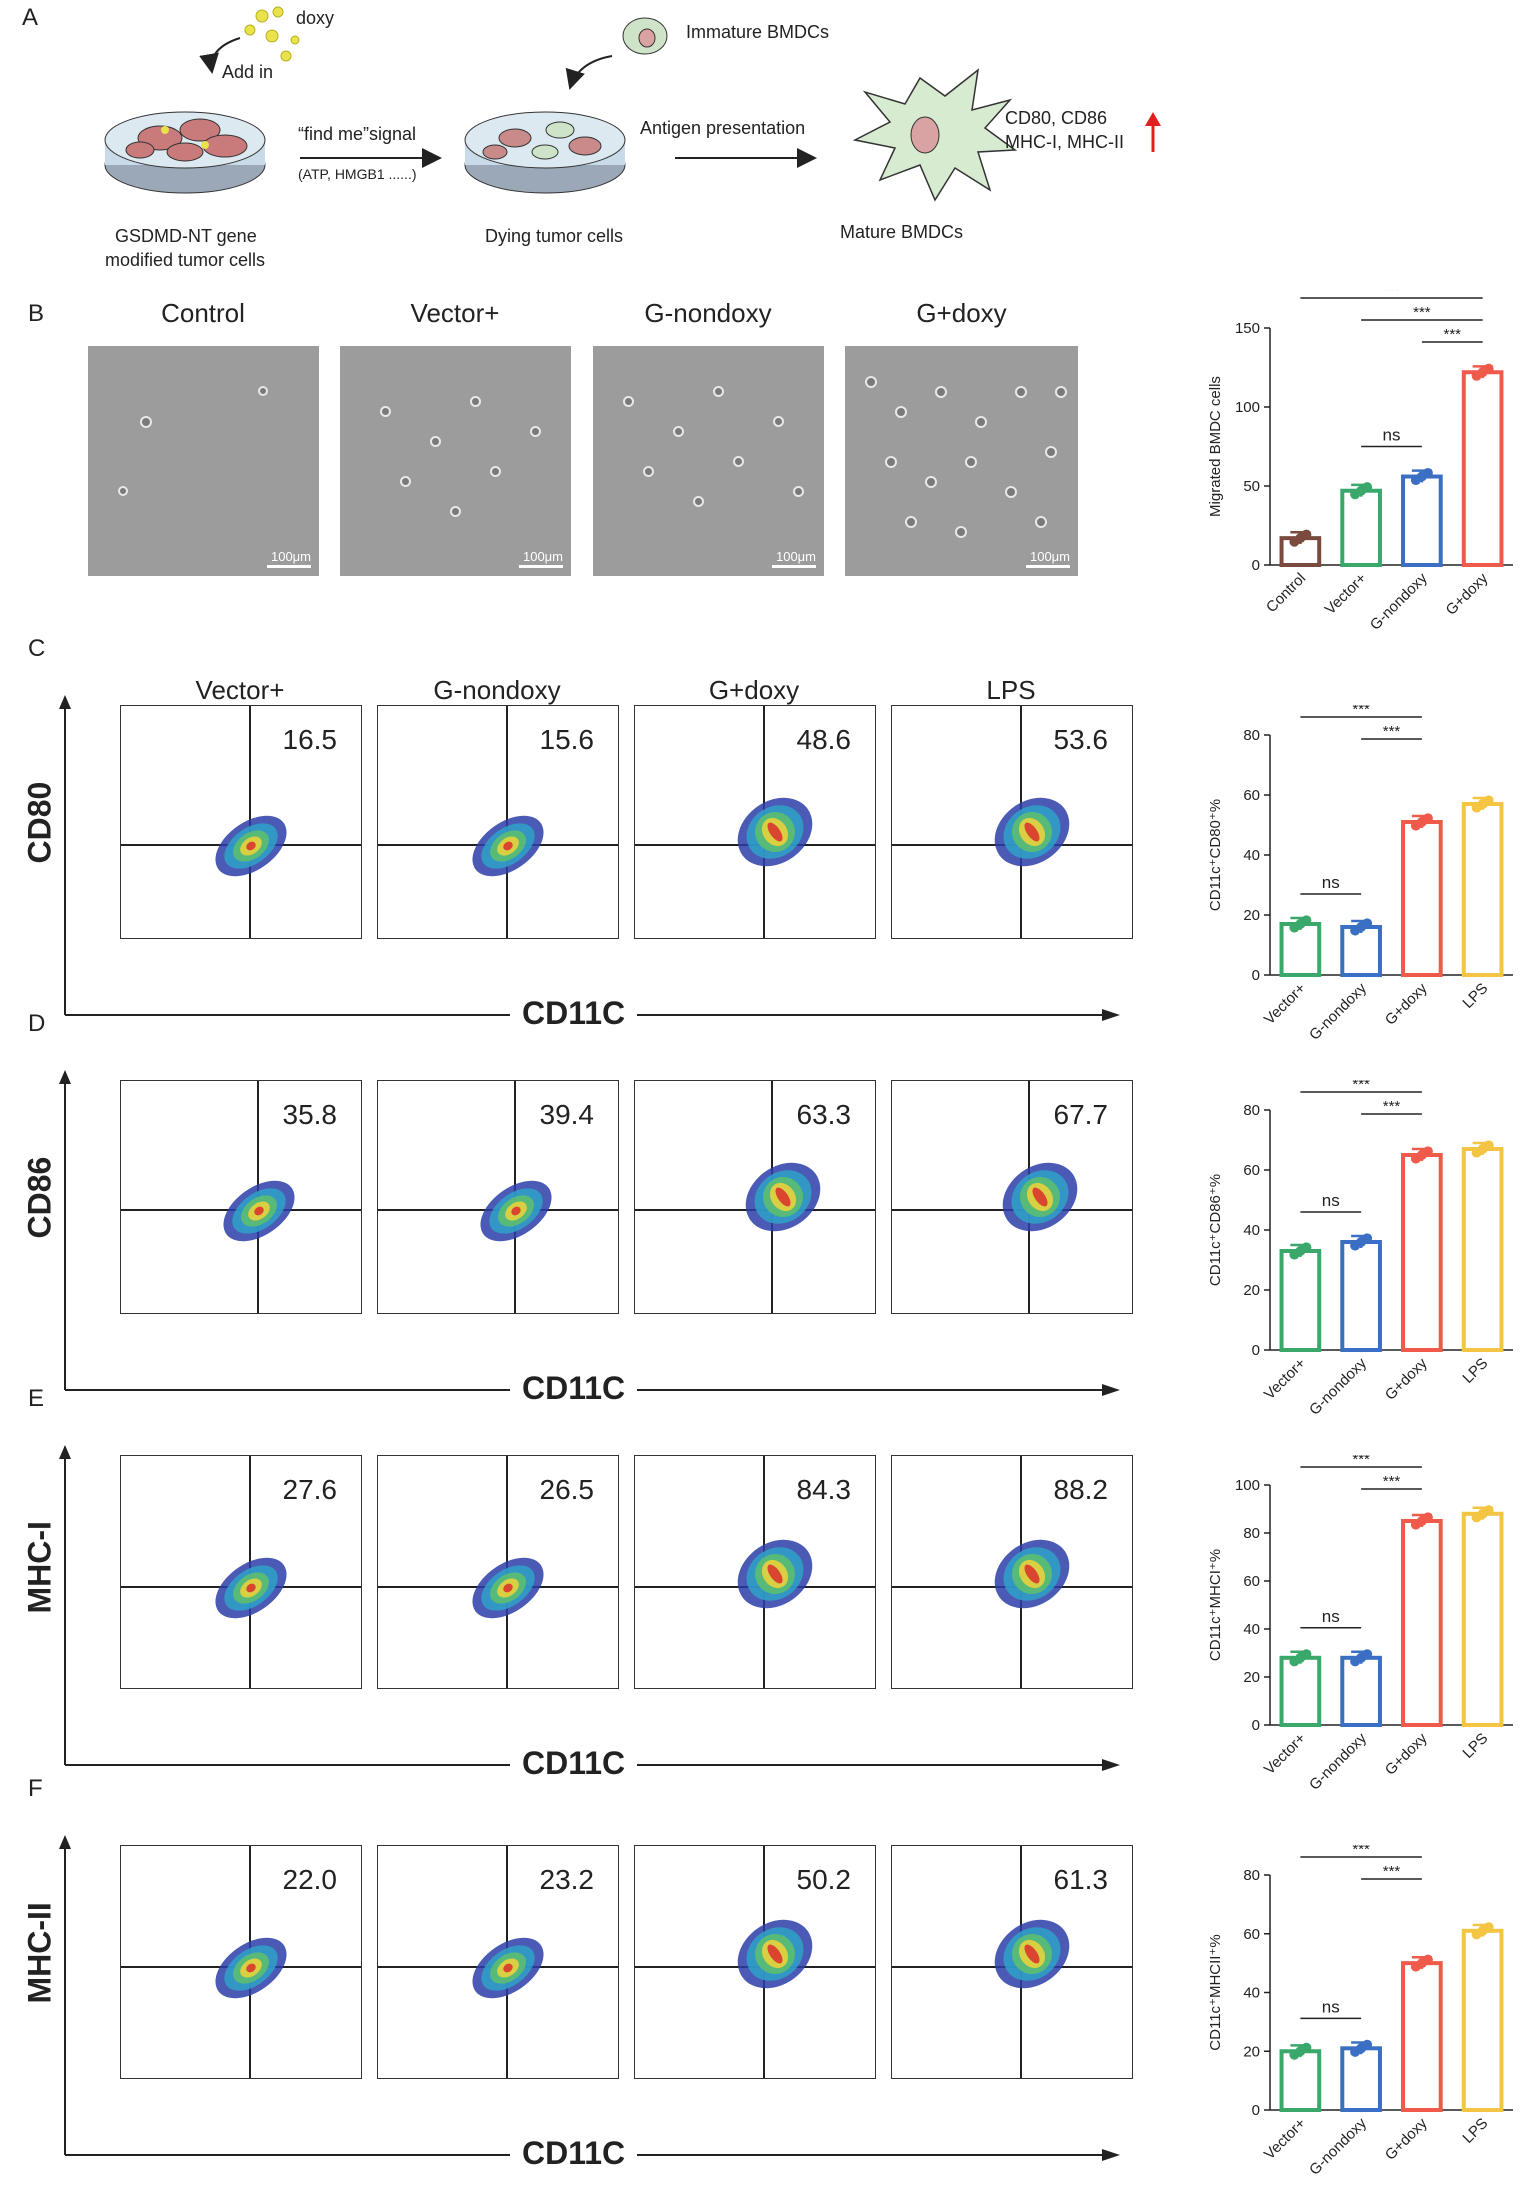 Image resolution: width=1535 pixels, height=2207 pixels. I want to click on y-tick-label: 100, so click(1247, 1485).